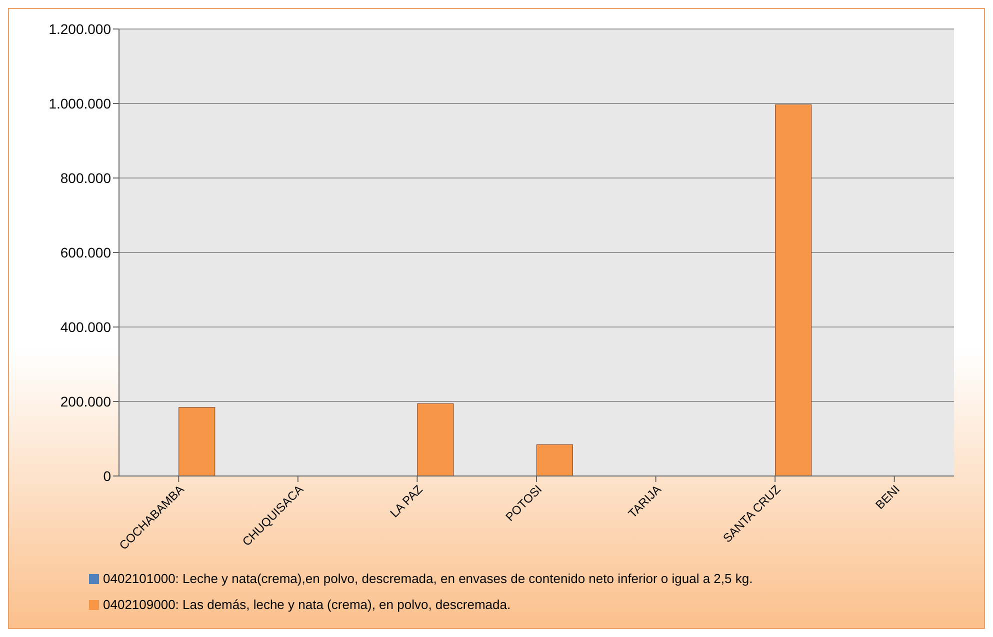 This screenshot has width=993, height=637. Describe the element at coordinates (86, 401) in the screenshot. I see `y-tick-label: 200.000` at that location.